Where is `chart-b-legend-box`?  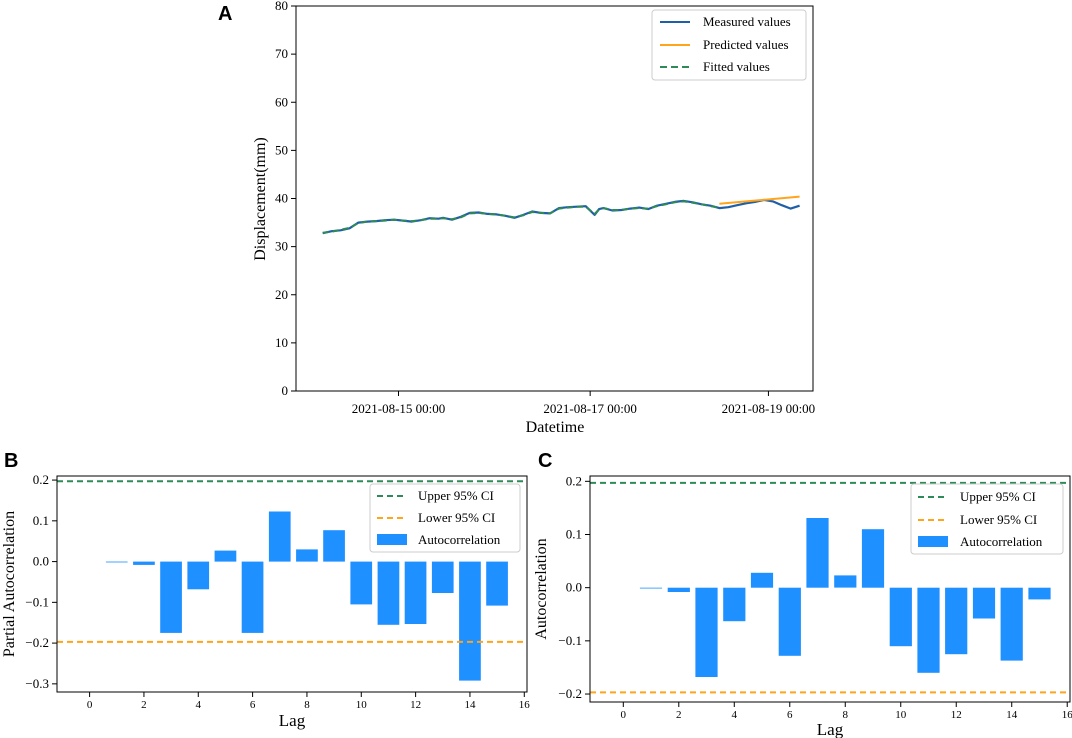
chart-b-legend-box is located at coordinates (445, 518).